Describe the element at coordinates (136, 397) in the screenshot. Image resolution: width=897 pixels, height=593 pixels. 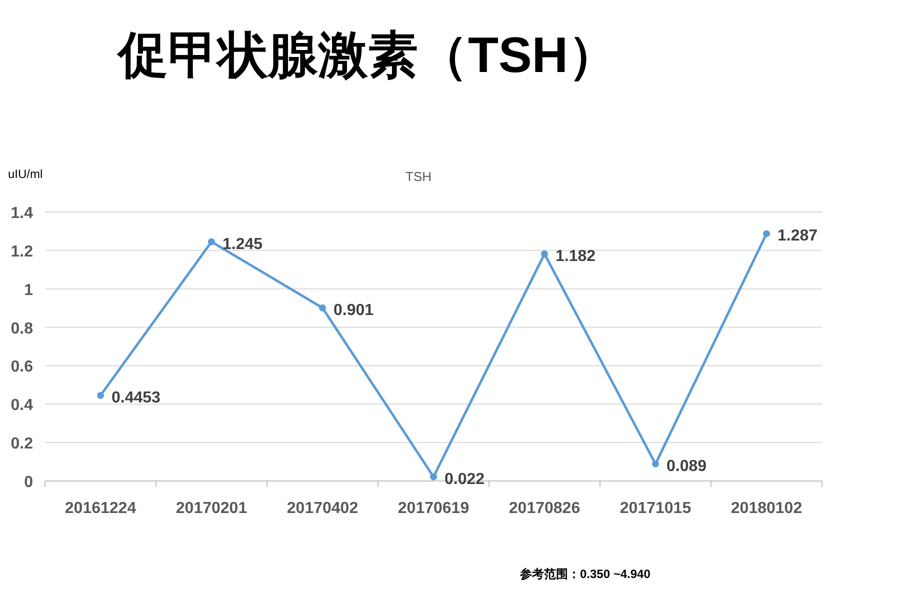
I see `data-label: 0.4453` at that location.